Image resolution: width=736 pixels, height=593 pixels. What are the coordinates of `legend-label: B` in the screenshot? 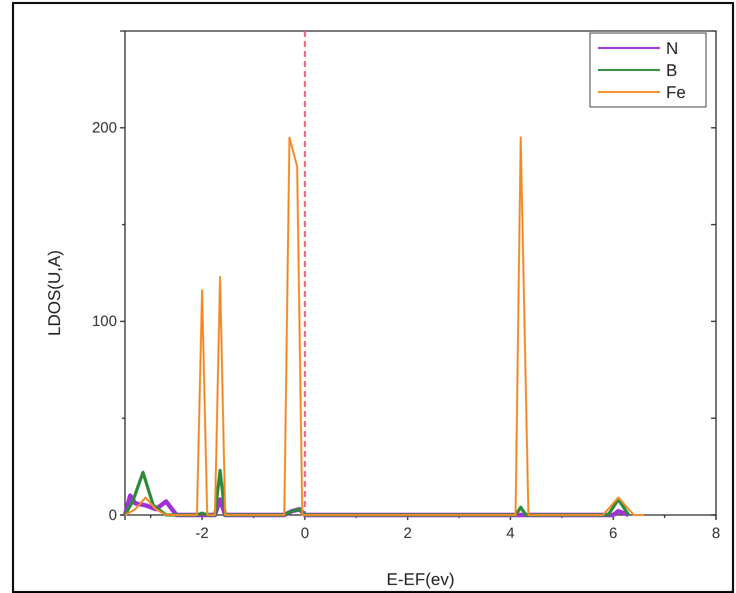 It's located at (672, 70).